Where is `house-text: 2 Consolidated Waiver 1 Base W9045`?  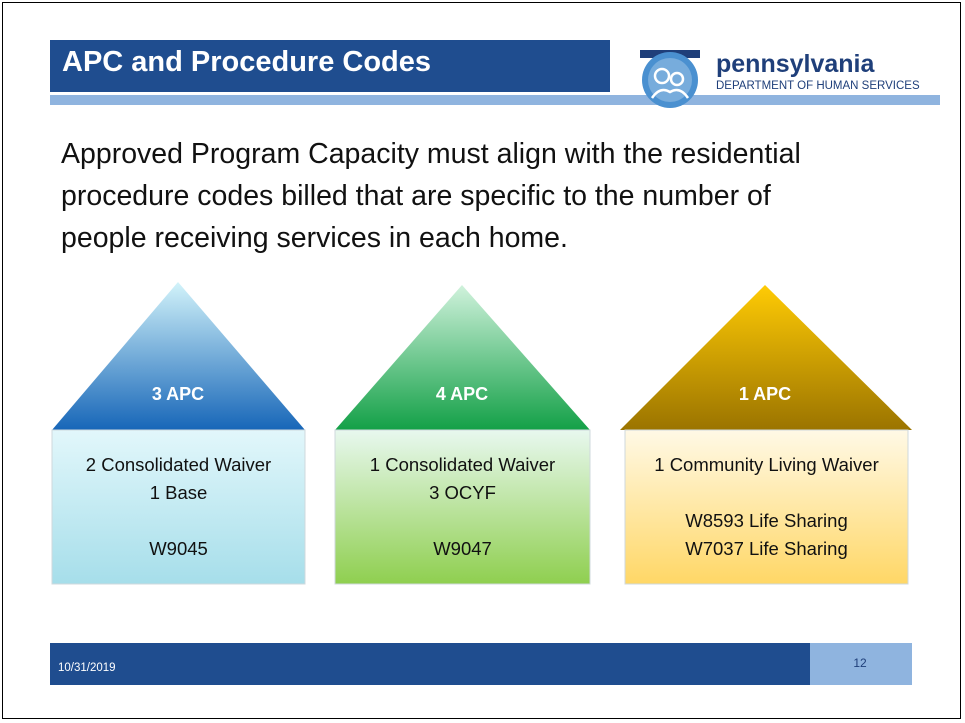 house-text: 2 Consolidated Waiver 1 Base W9045 is located at coordinates (178, 507).